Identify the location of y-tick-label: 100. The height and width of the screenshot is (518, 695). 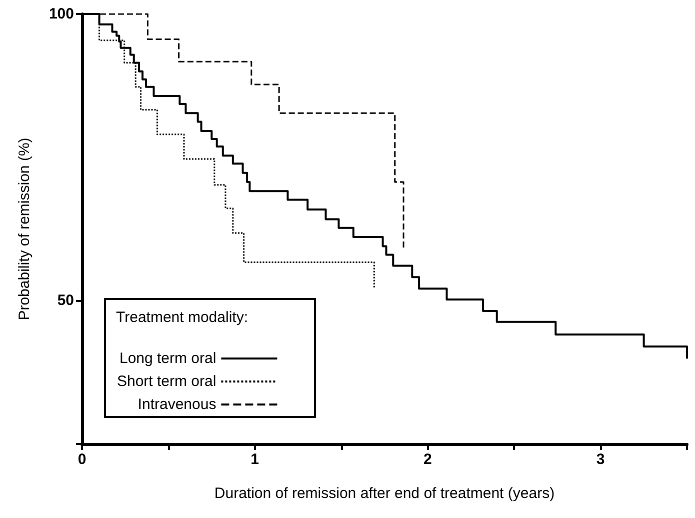
(61, 14).